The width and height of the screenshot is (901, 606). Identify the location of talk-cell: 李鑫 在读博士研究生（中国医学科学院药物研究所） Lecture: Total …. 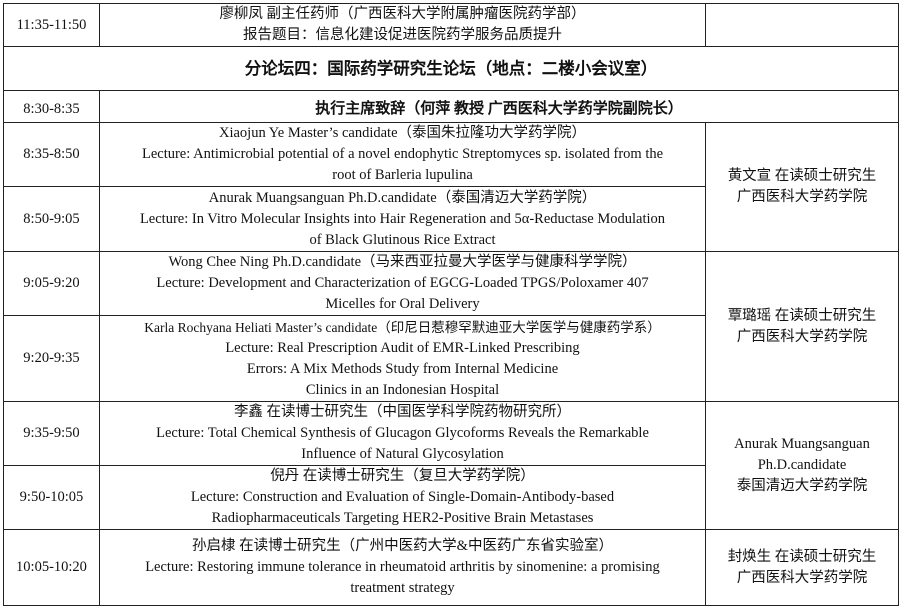
(402, 433).